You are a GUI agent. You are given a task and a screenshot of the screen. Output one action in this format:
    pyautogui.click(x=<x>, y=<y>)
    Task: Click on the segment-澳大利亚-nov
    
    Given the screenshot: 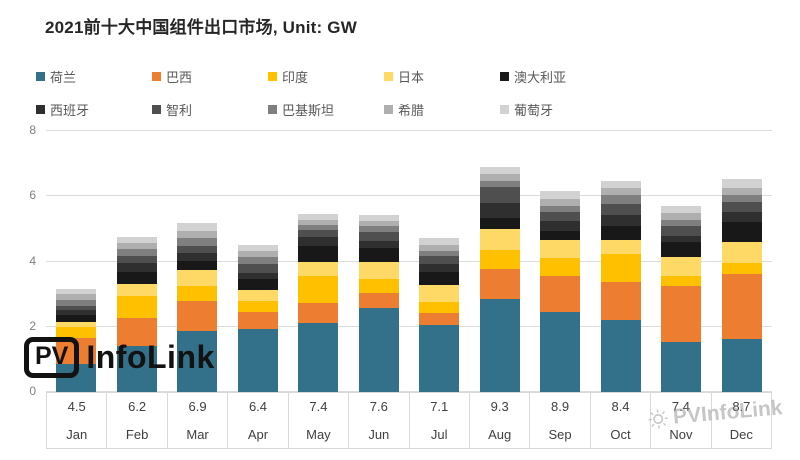 What is the action you would take?
    pyautogui.click(x=681, y=249)
    